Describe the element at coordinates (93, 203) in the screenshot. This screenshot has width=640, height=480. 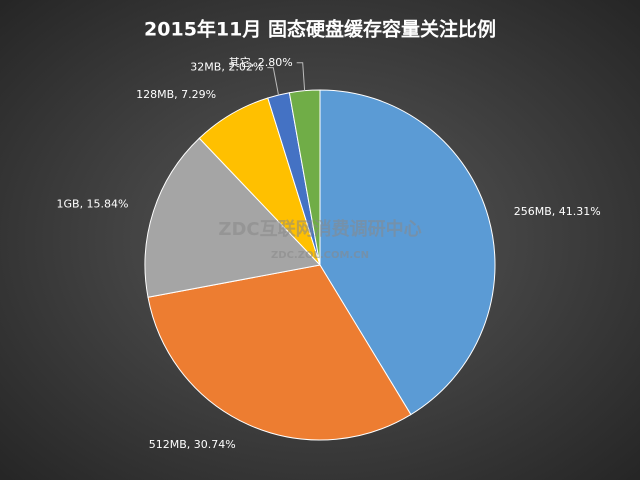
I see `data-label: 1GB, 15.84%` at that location.